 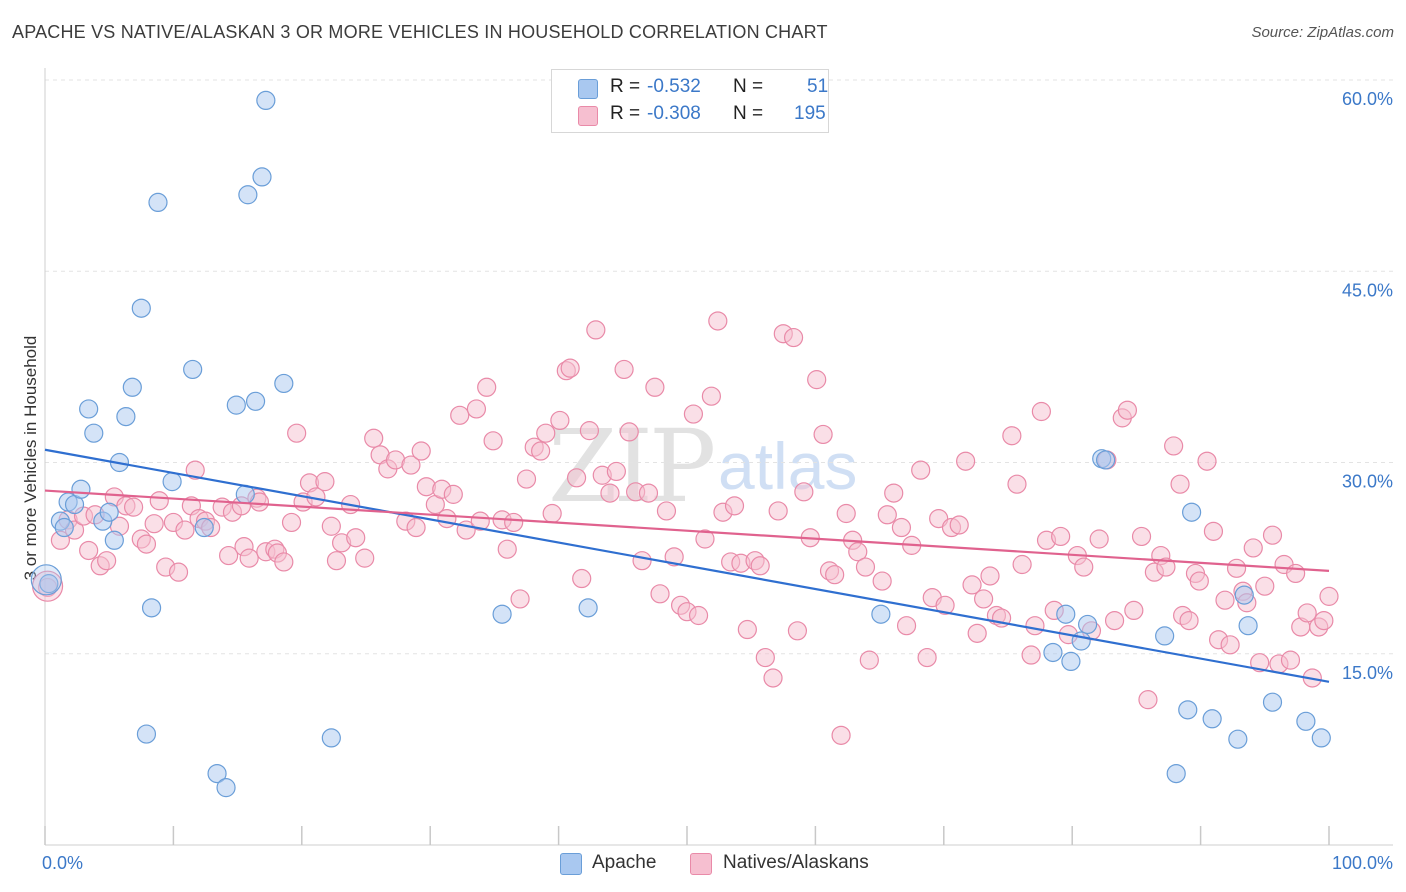 I want to click on bottom-legend-swatch-natives, so click(x=701, y=864).